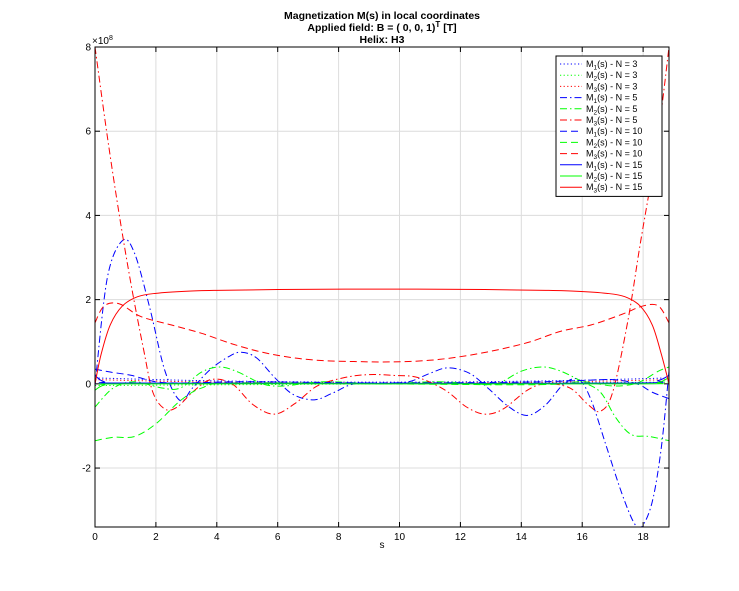  I want to click on y-tick-label: 6, so click(88, 132).